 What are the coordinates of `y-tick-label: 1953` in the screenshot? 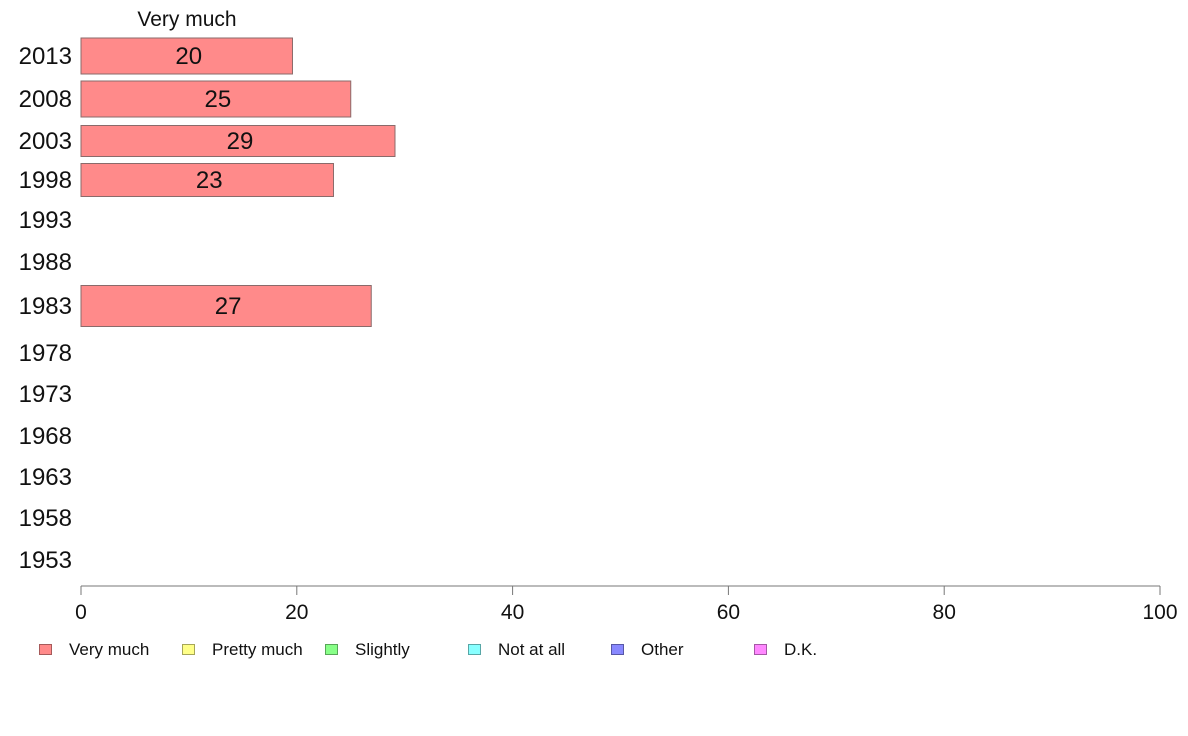 It's located at (45, 560).